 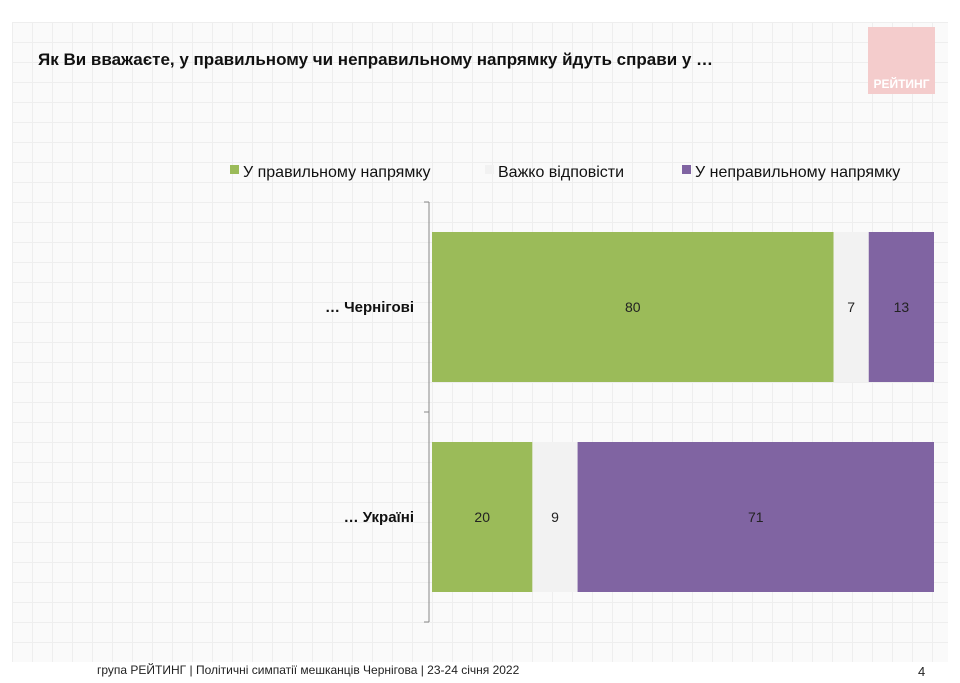 I want to click on data-label-2-1: 20, so click(x=482, y=517).